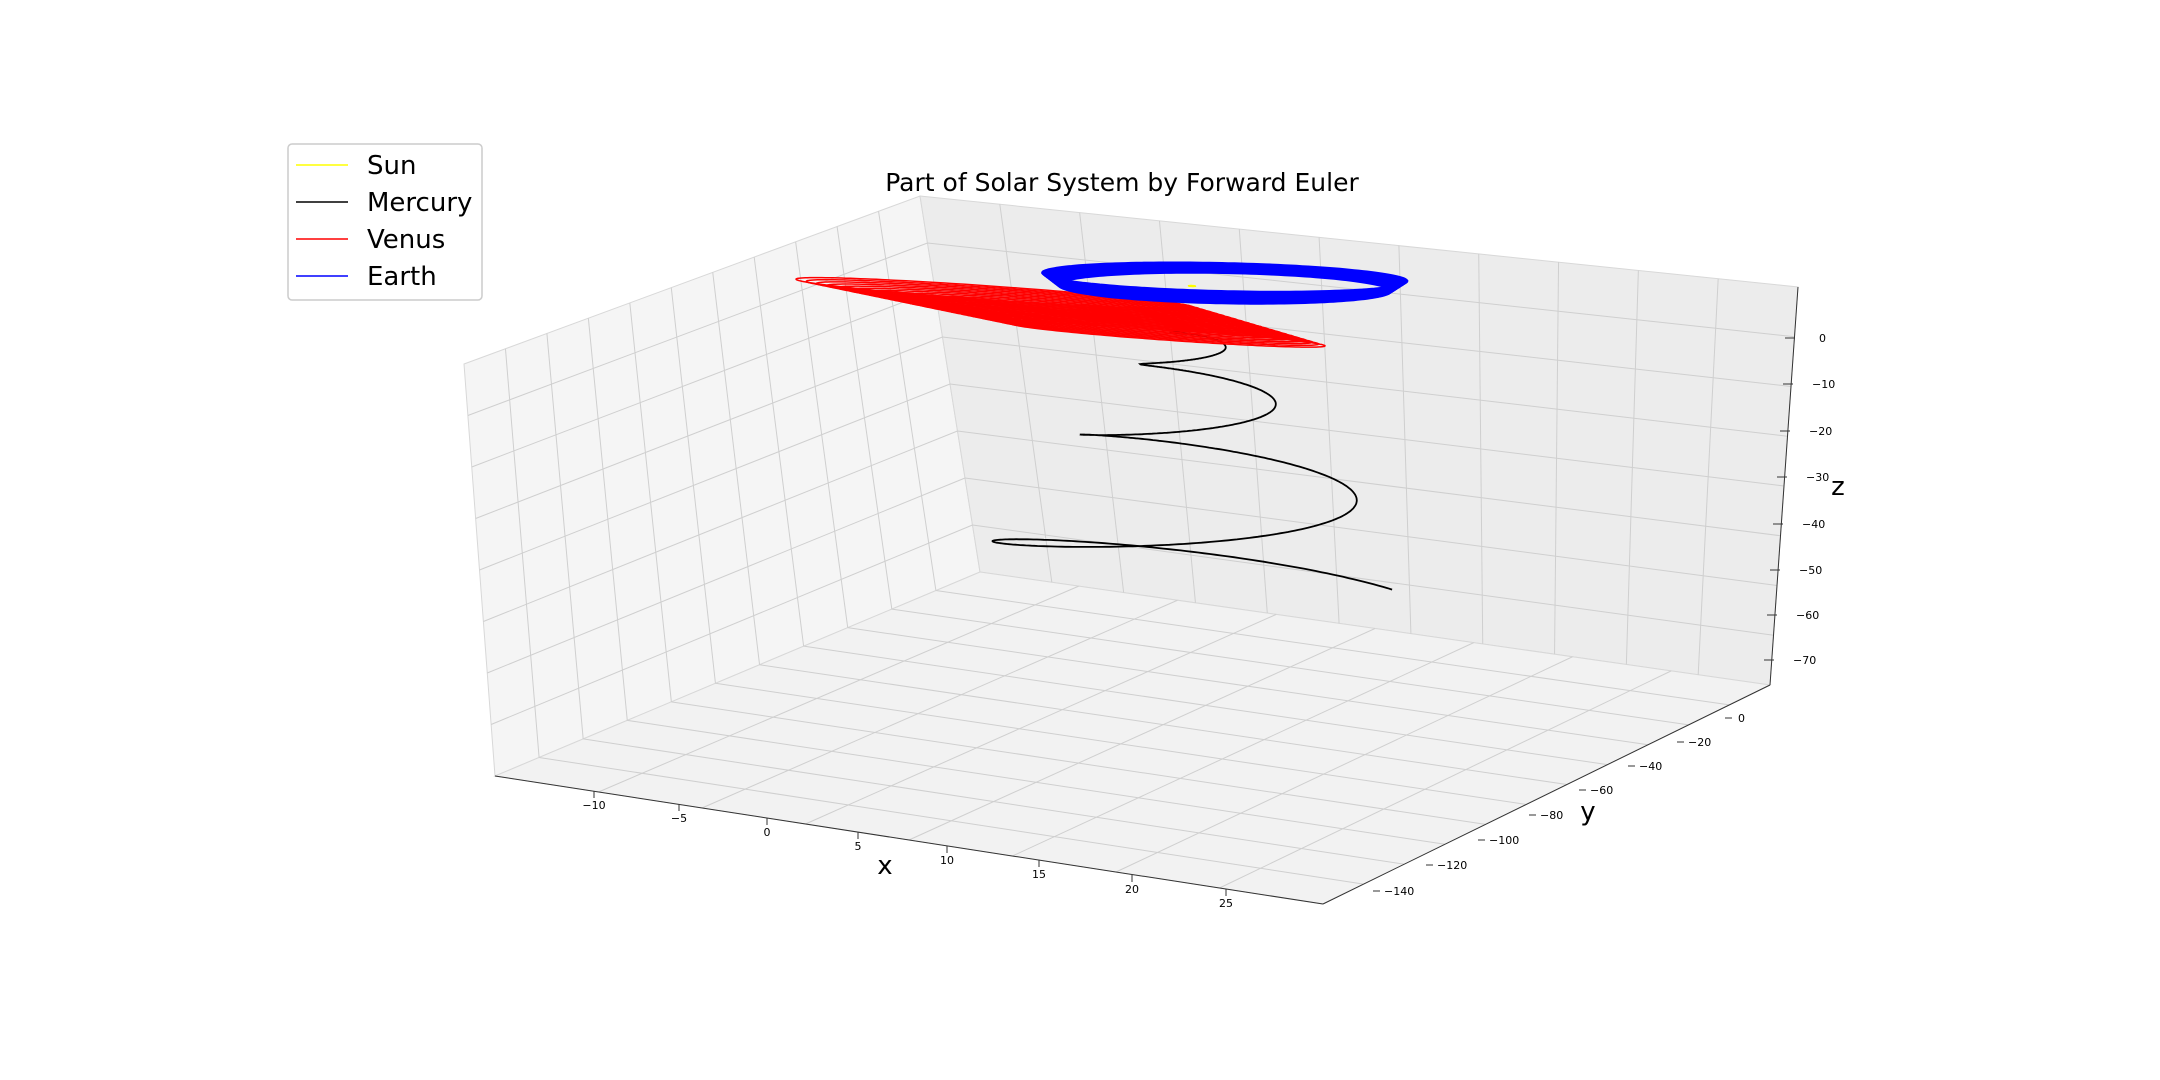  I want to click on x-tick-label: 10, so click(947, 860).